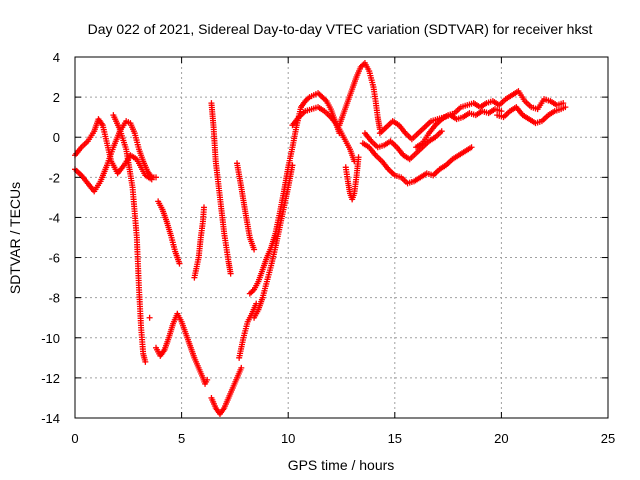 This screenshot has width=640, height=480. Describe the element at coordinates (54, 177) in the screenshot. I see `y-tick-label: -2` at that location.